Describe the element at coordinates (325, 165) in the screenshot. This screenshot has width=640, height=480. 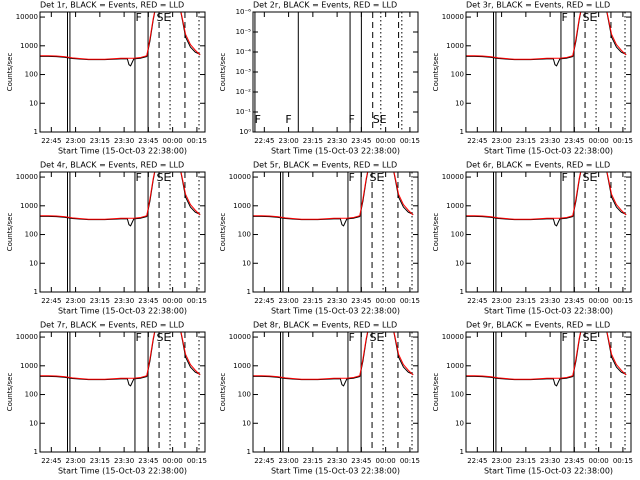
I see `chart-title: Det 5r, BLACK = Events, RED = LLD` at that location.